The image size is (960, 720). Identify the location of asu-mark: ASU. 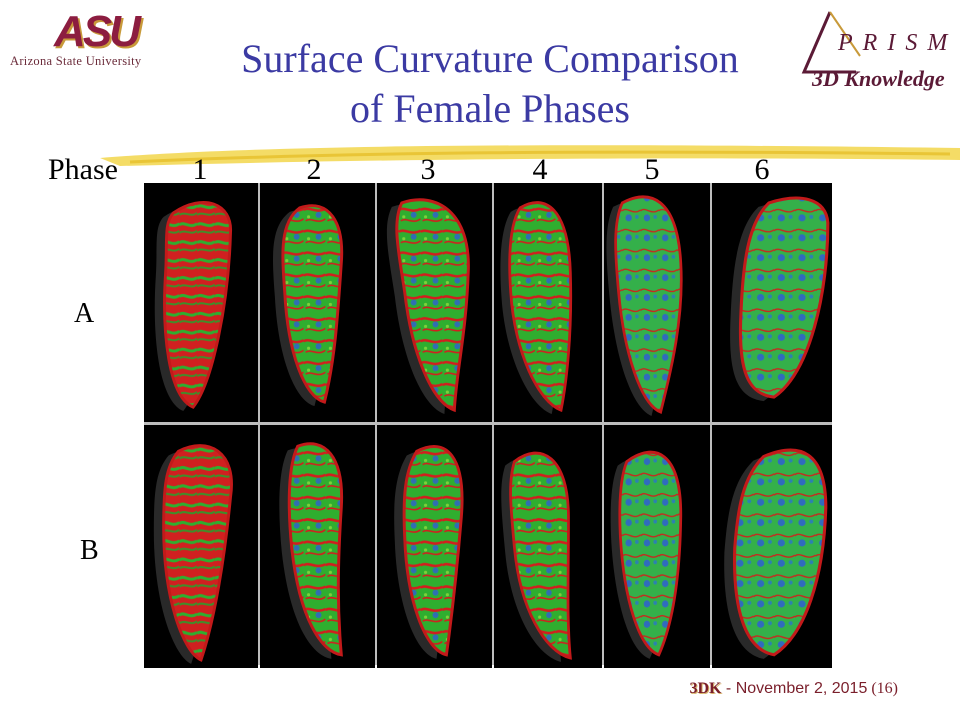
(97, 31).